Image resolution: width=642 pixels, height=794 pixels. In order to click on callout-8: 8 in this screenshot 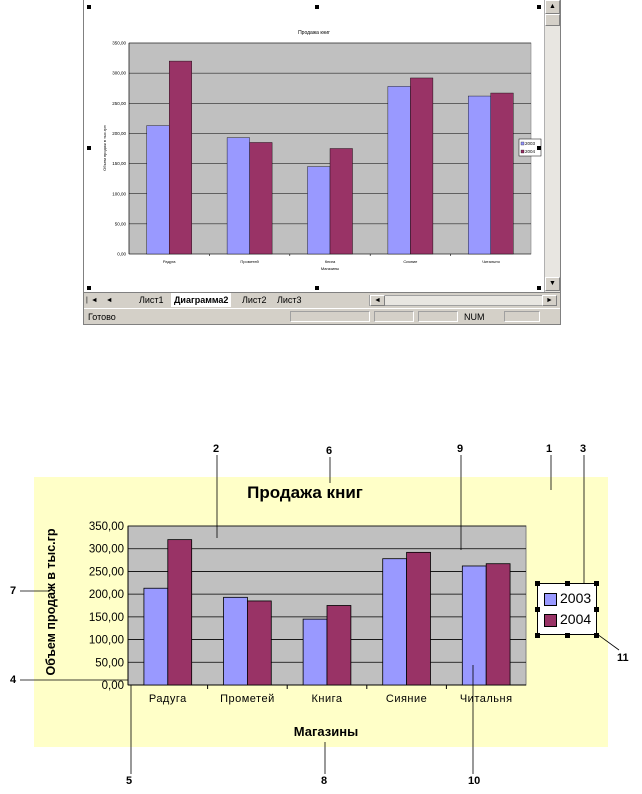, I will do `click(324, 781)`.